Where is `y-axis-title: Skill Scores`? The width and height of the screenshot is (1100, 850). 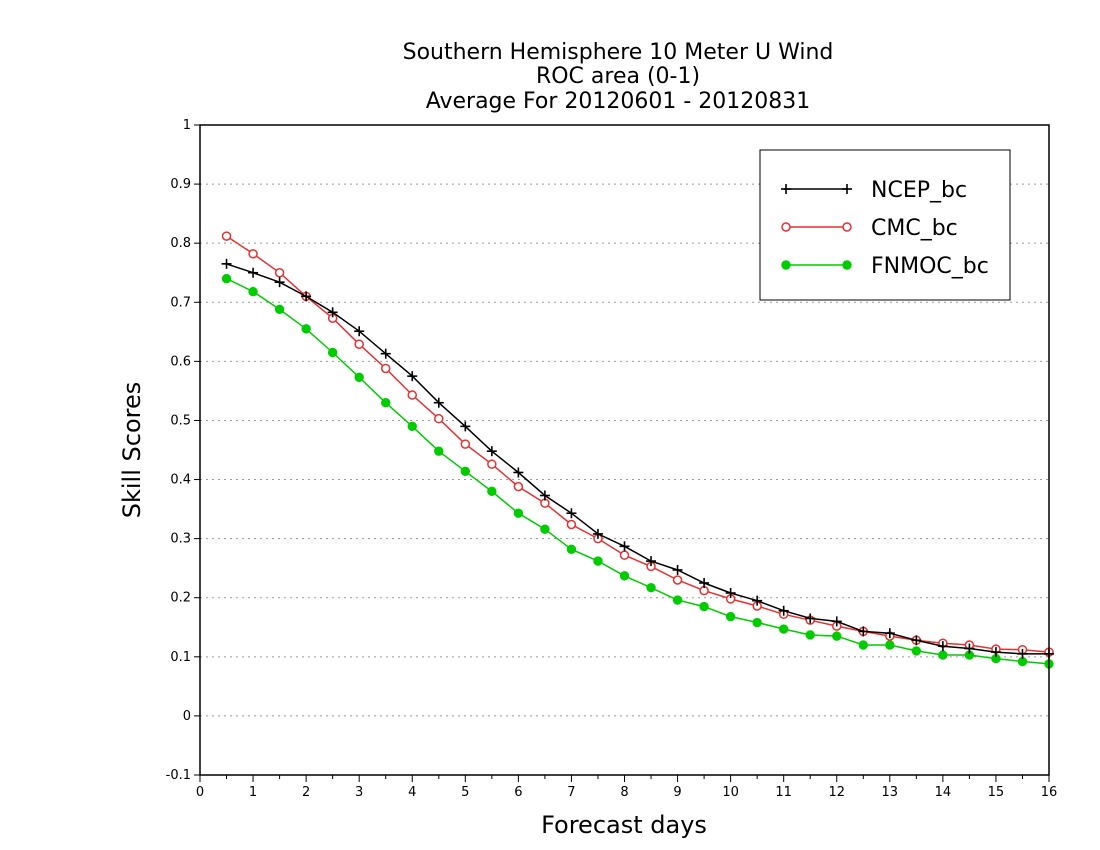 y-axis-title: Skill Scores is located at coordinates (132, 450).